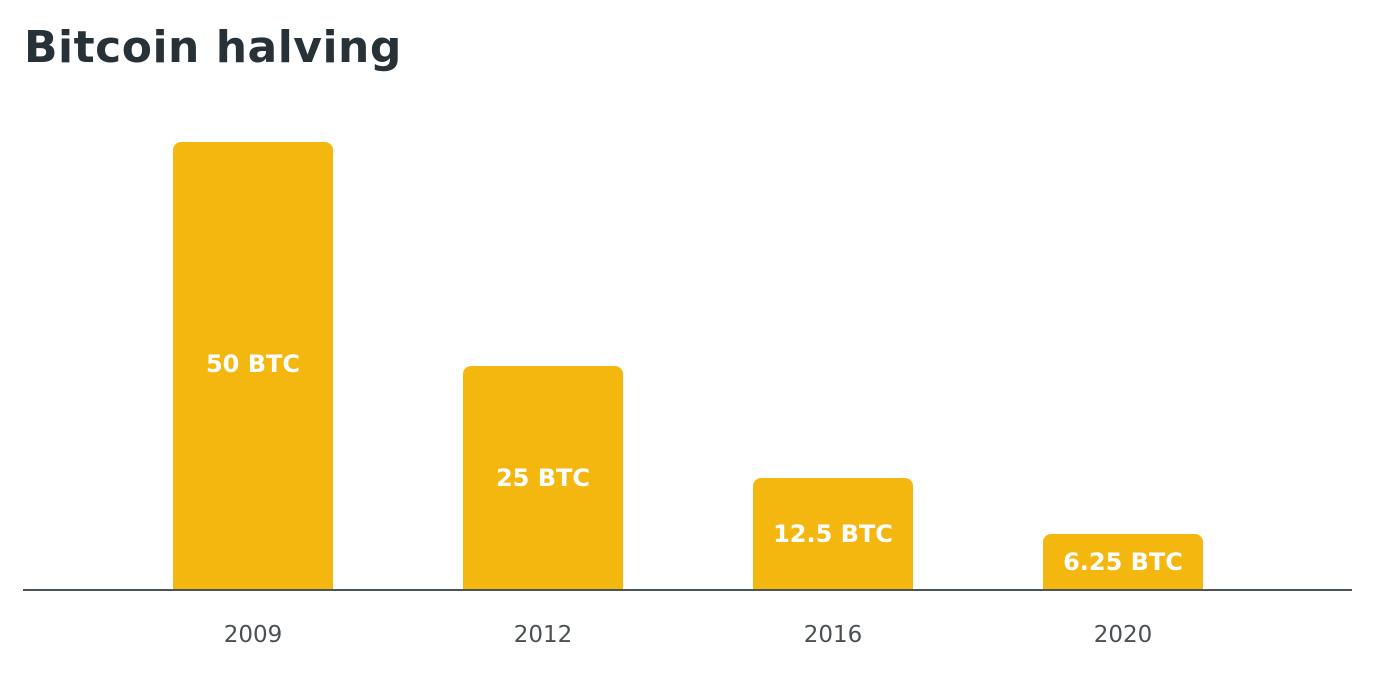  I want to click on bar-2009: 50 BTC, so click(253, 366).